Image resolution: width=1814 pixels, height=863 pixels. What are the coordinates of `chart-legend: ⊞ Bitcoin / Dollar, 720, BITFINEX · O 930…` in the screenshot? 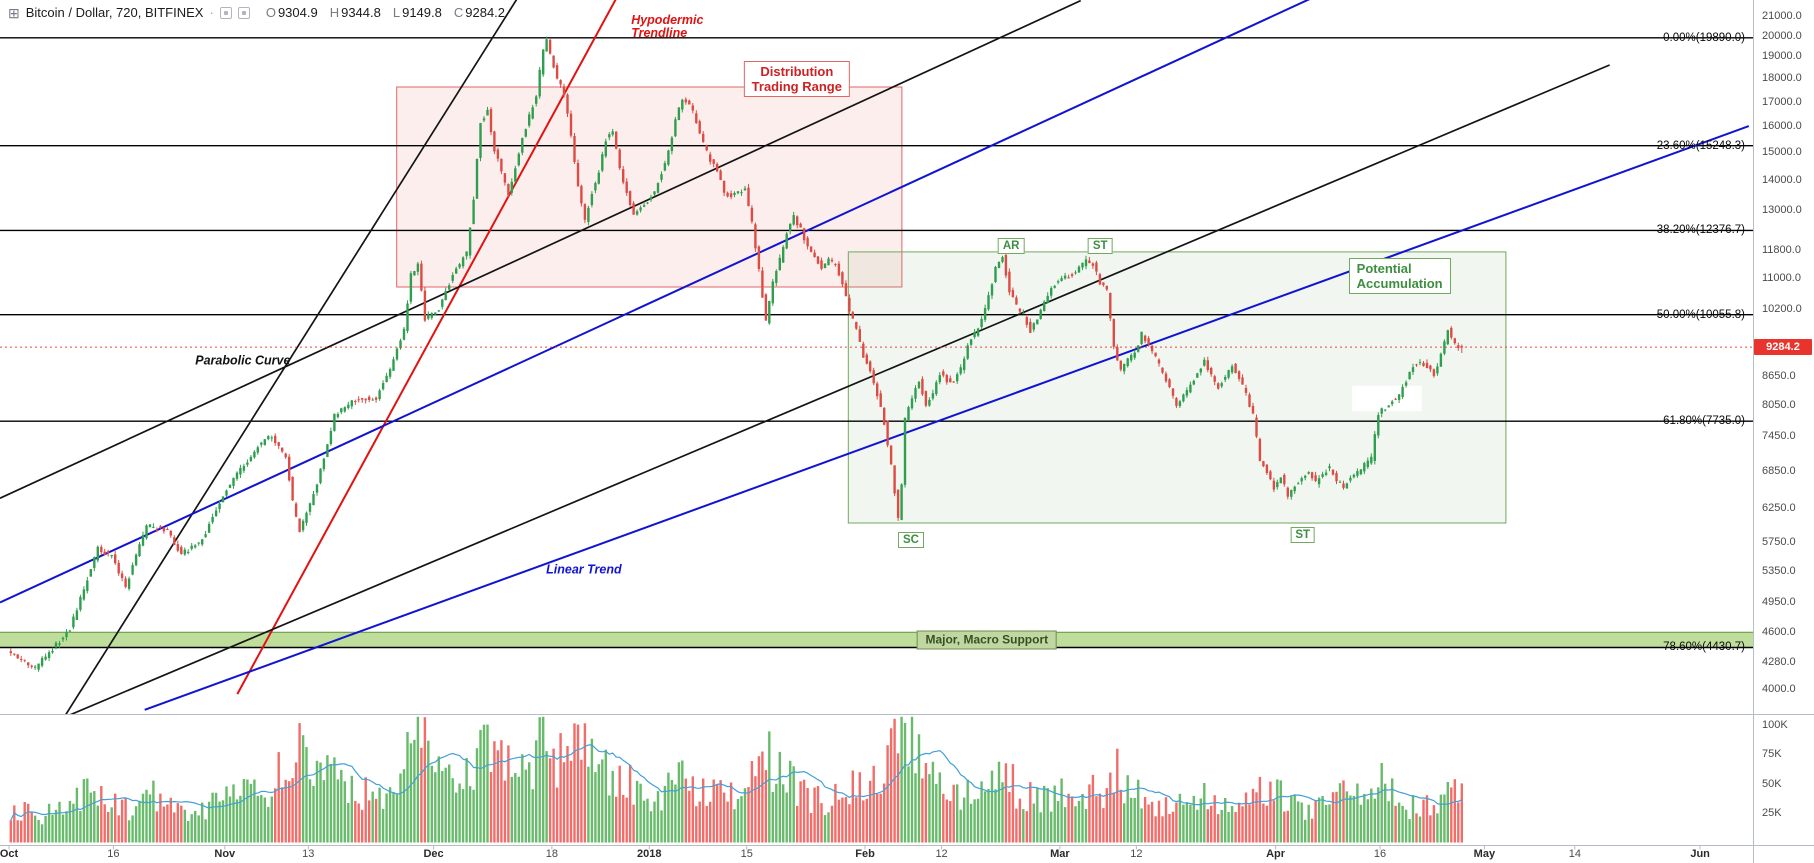 It's located at (256, 12).